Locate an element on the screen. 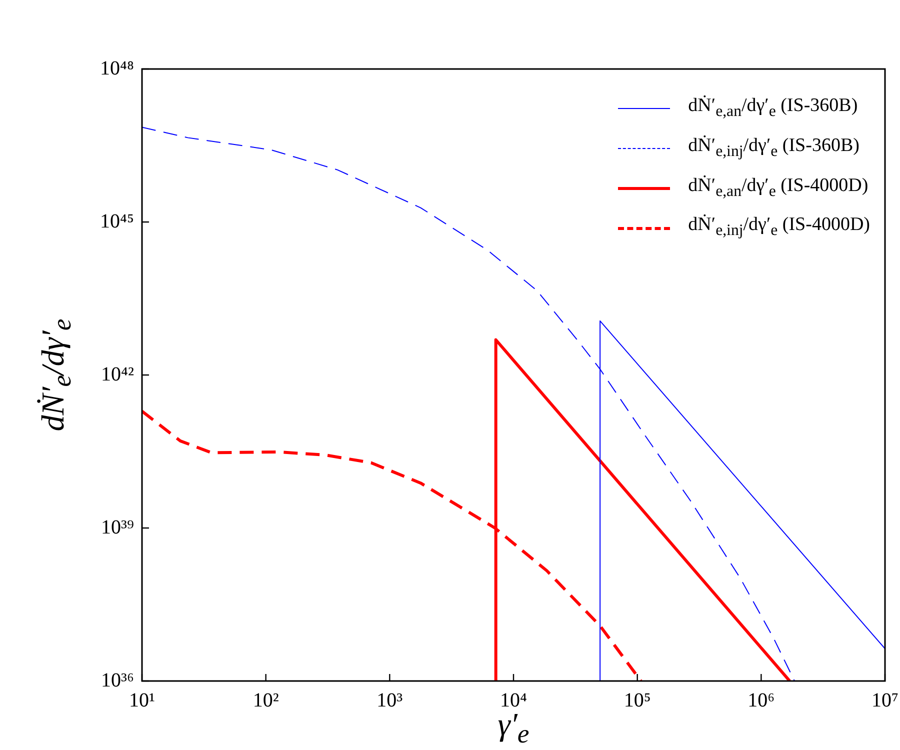  x-tick-label: 10¹ is located at coordinates (142, 700).